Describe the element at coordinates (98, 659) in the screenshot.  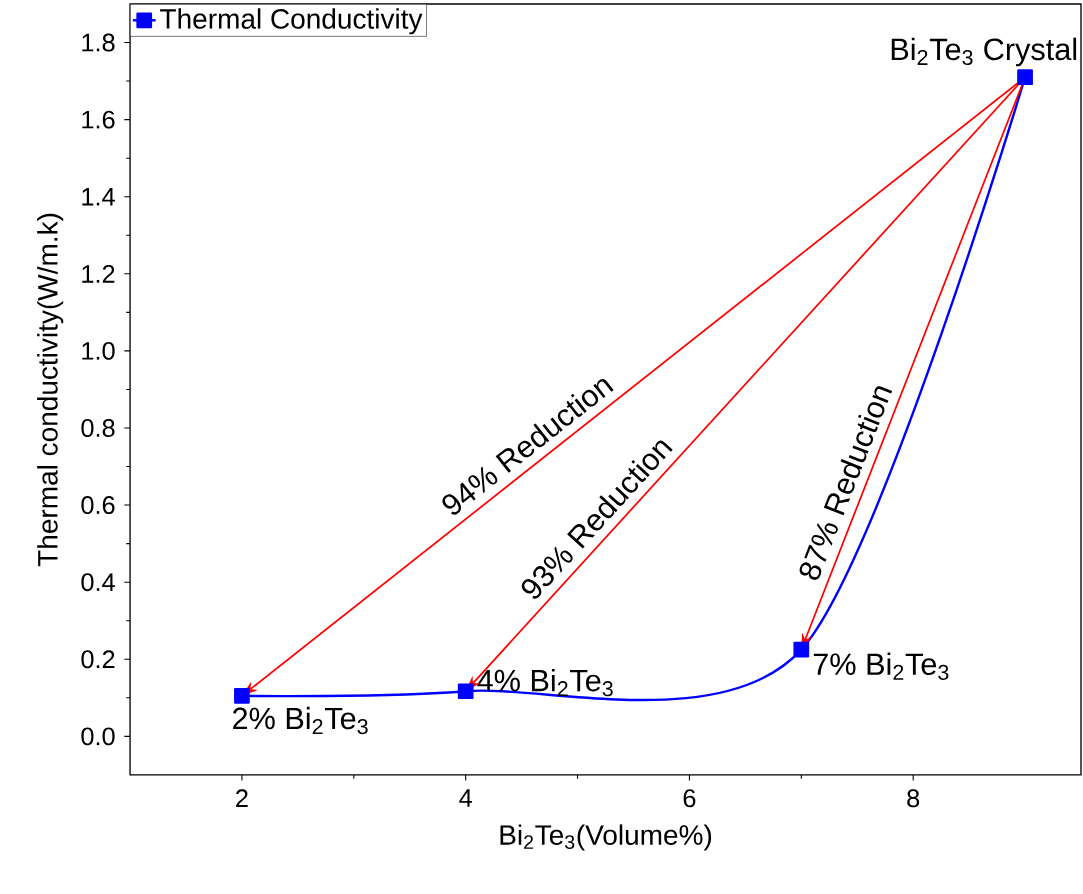
I see `y-tick-label: 0.2` at that location.